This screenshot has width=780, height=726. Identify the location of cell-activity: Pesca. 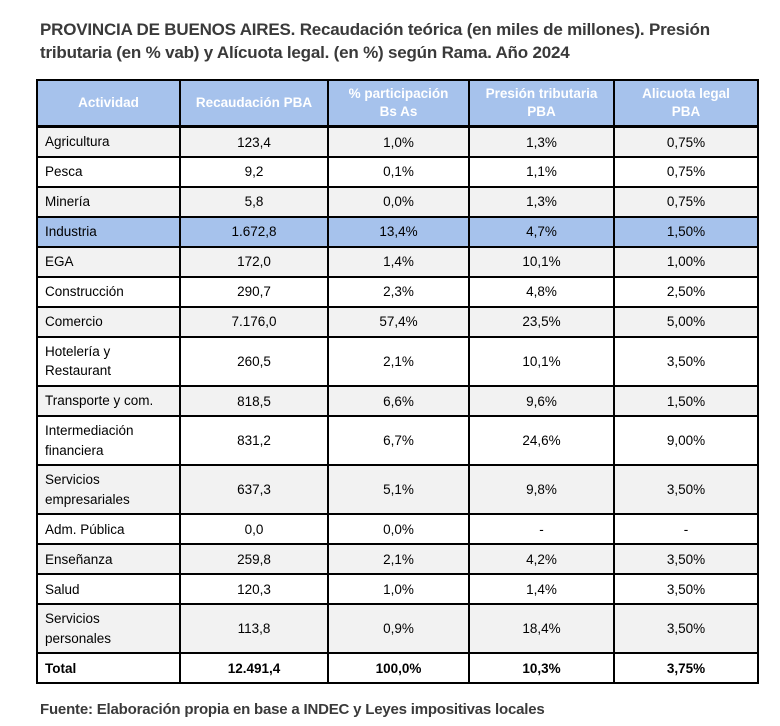
(108, 171).